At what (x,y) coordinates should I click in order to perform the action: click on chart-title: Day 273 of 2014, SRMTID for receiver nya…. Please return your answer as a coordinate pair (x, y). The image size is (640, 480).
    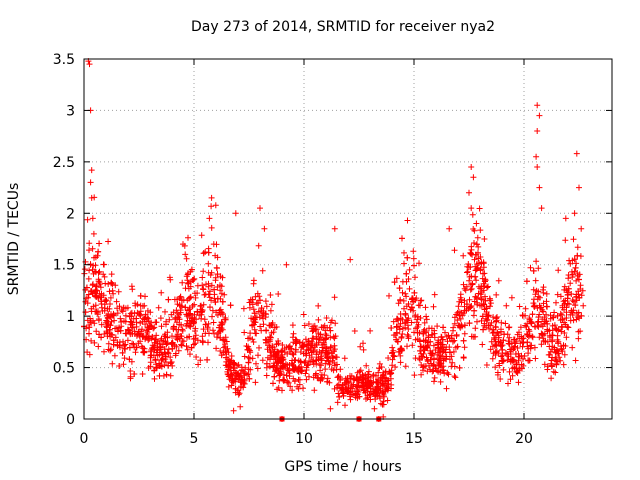
    Looking at the image, I should click on (343, 27).